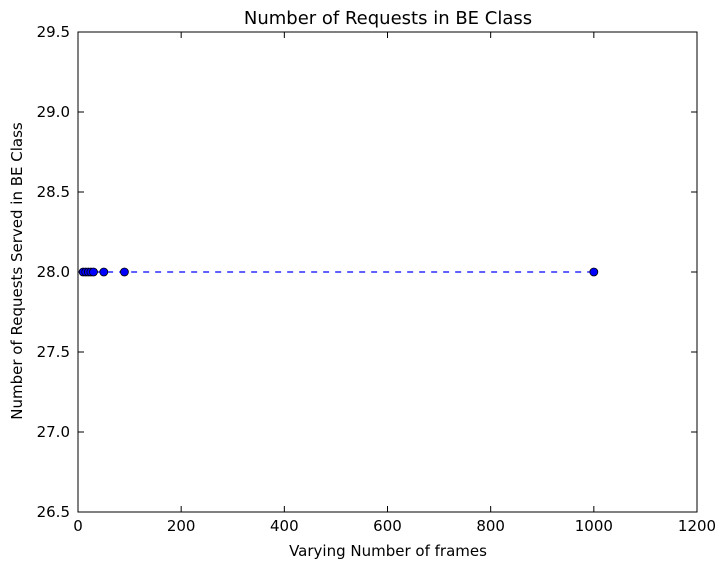  What do you see at coordinates (181, 526) in the screenshot?
I see `x-tick-label: 200` at bounding box center [181, 526].